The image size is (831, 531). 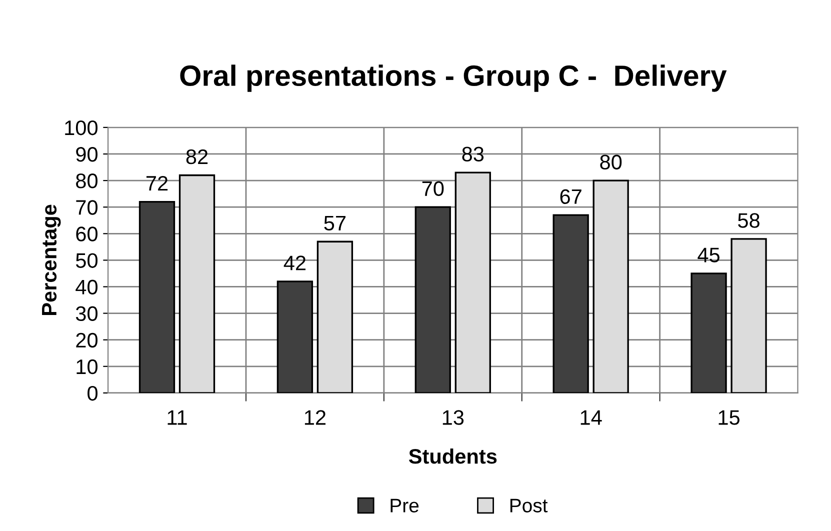 What do you see at coordinates (729, 417) in the screenshot?
I see `x-tick-label: 15` at bounding box center [729, 417].